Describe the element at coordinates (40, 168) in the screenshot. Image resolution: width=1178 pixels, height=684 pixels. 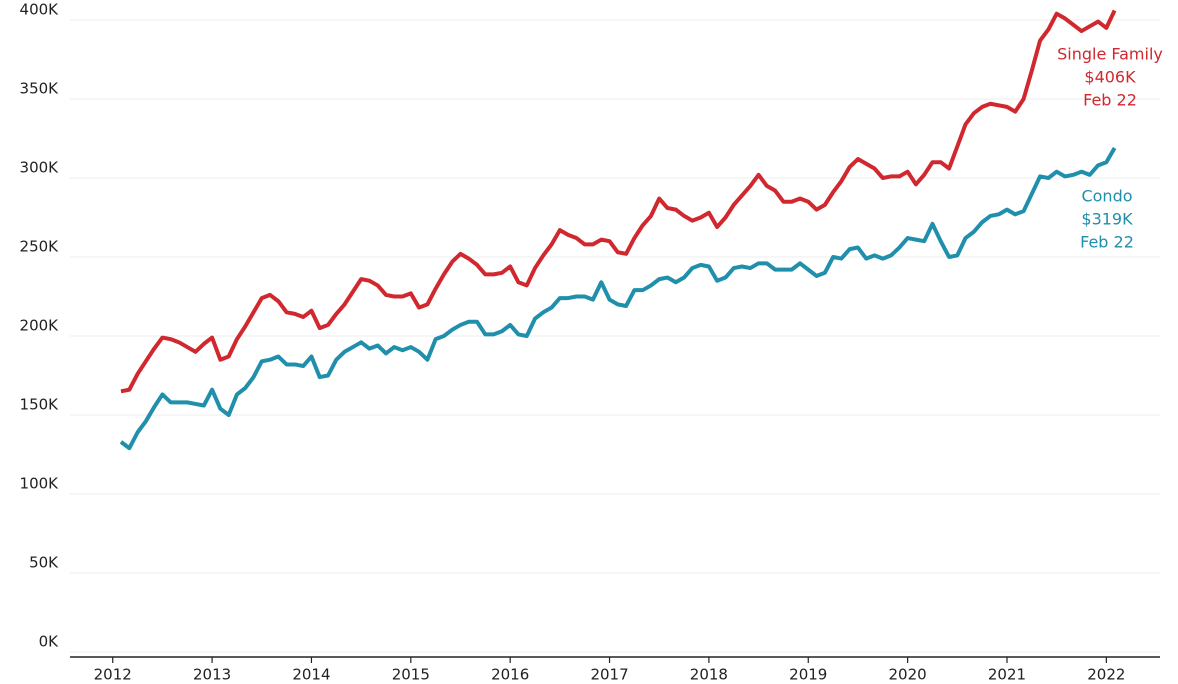
I see `y-tick-label: 300K` at that location.